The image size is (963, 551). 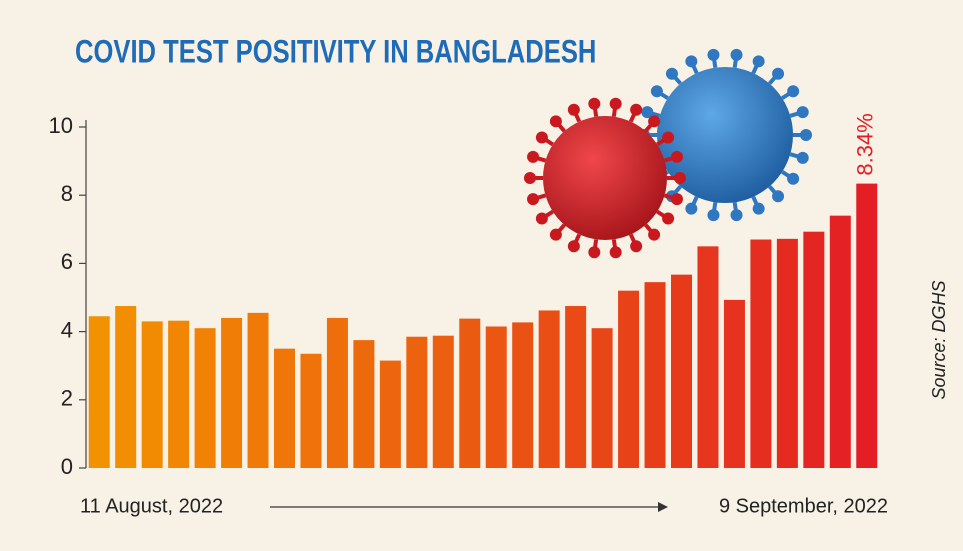 I want to click on y-tick-label: 2, so click(x=67, y=398).